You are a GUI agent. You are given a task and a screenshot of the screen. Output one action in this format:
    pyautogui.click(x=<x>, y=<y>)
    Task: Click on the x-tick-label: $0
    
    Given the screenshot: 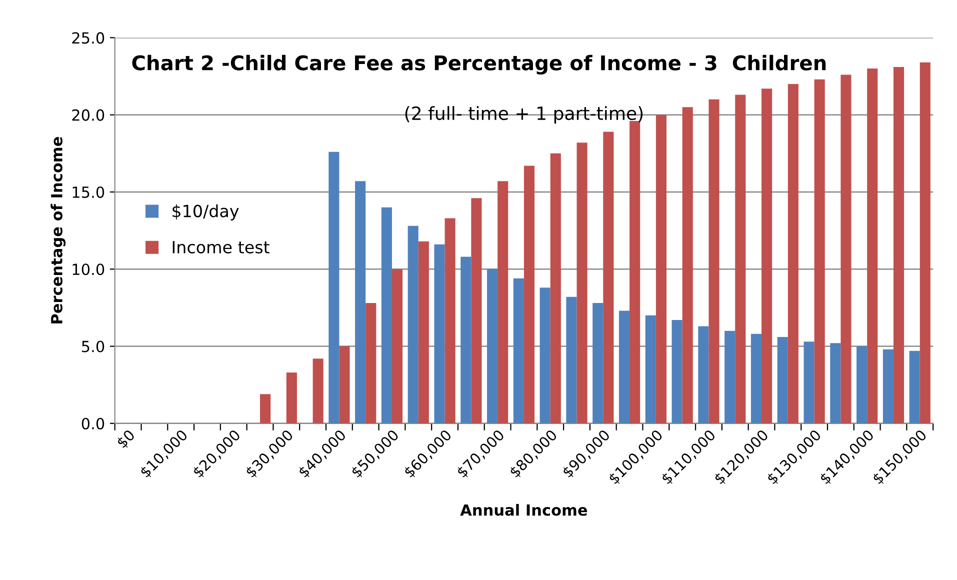 What is the action you would take?
    pyautogui.click(x=126, y=439)
    